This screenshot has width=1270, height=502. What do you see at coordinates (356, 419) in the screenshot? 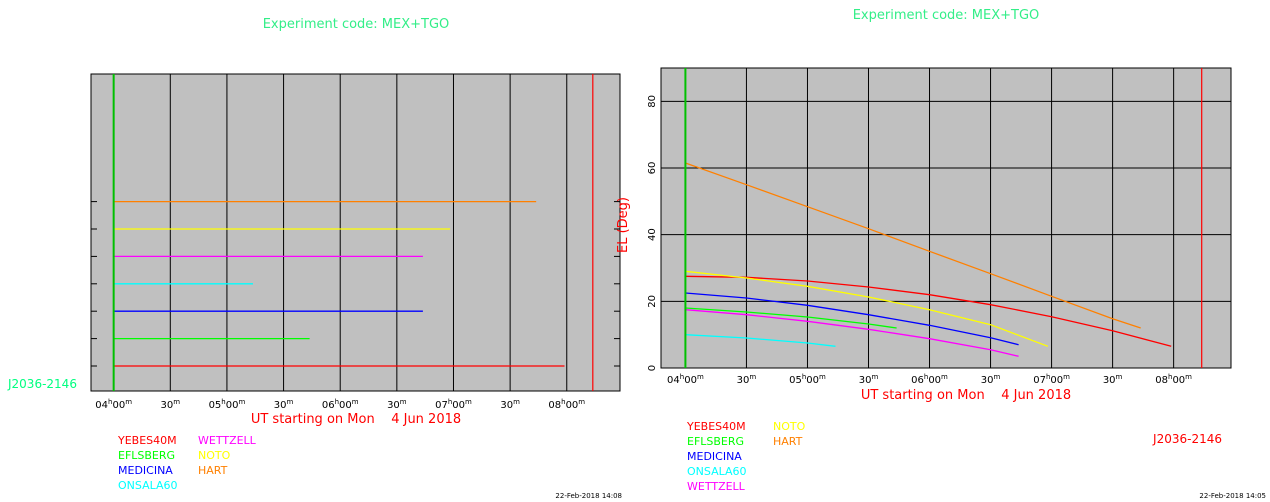
I see `left-x-axis-label: UT starting on Mon 4 Jun 2018` at bounding box center [356, 419].